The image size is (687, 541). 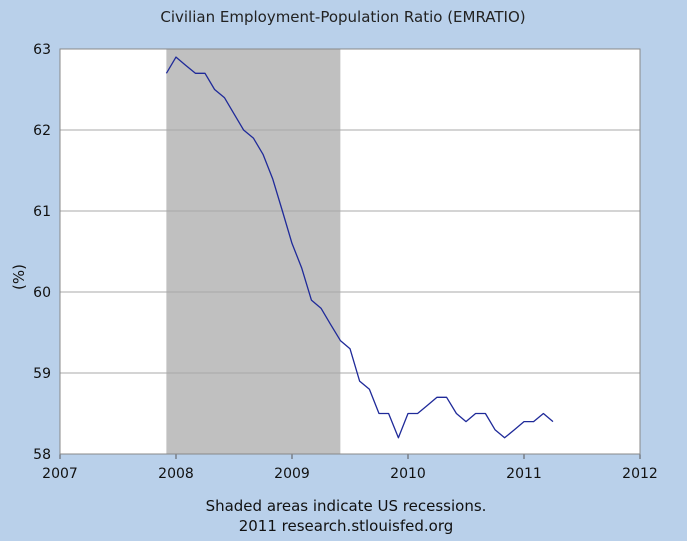 What do you see at coordinates (42, 212) in the screenshot?
I see `y-tick-label: 61` at bounding box center [42, 212].